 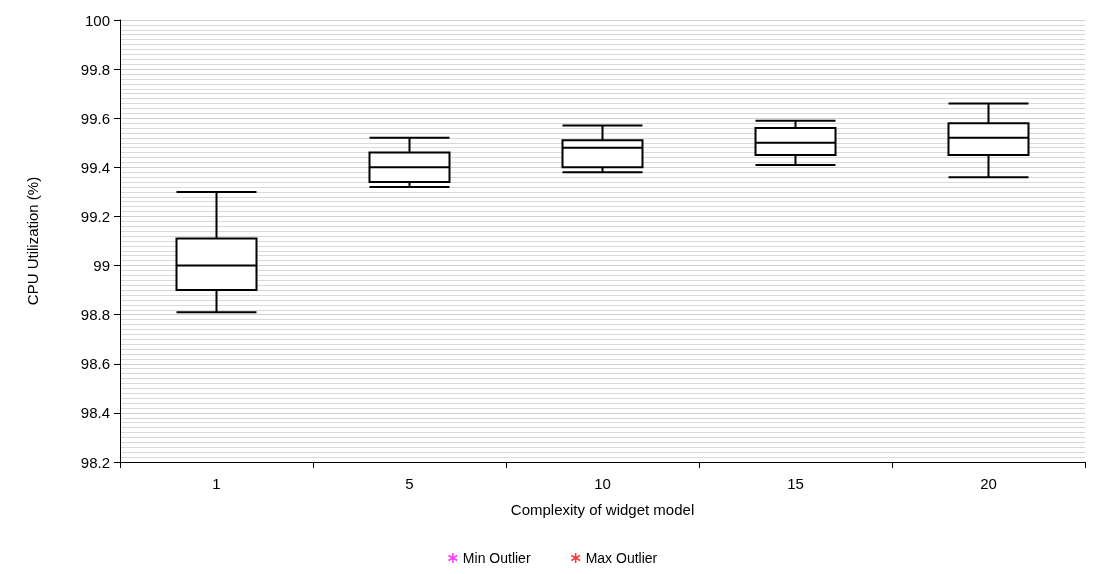 What do you see at coordinates (496, 558) in the screenshot?
I see `legend-label: Min Outlier` at bounding box center [496, 558].